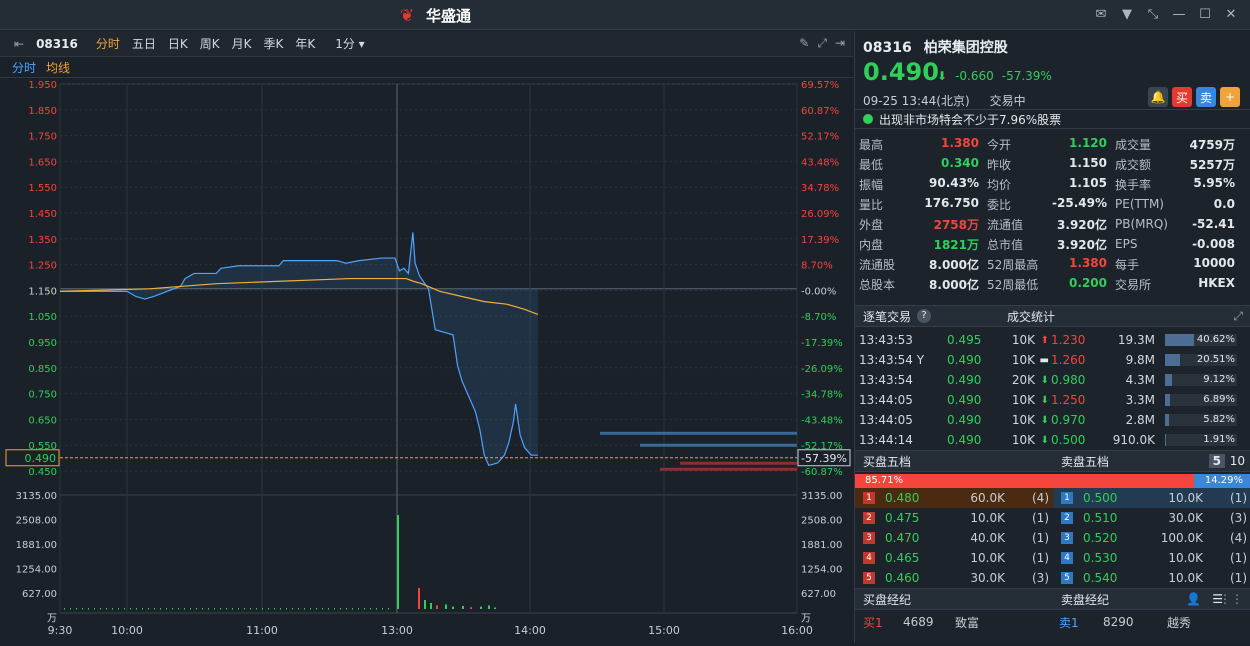 This screenshot has width=1250, height=646. Describe the element at coordinates (664, 630) in the screenshot. I see `x-tick: 15:00` at that location.